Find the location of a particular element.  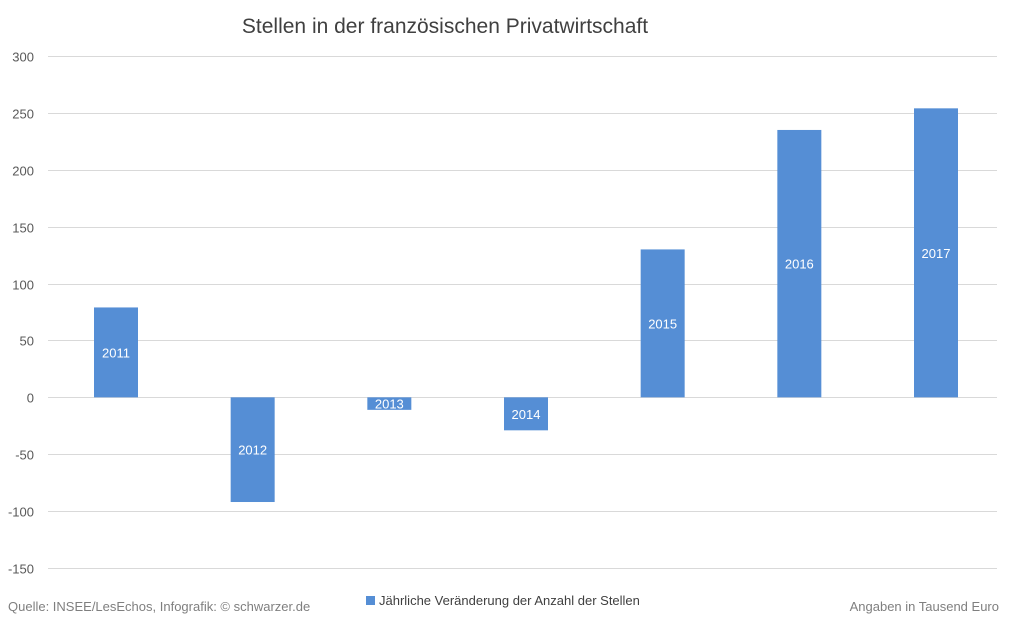

units-note: Angaben in Tausend Euro is located at coordinates (924, 606).